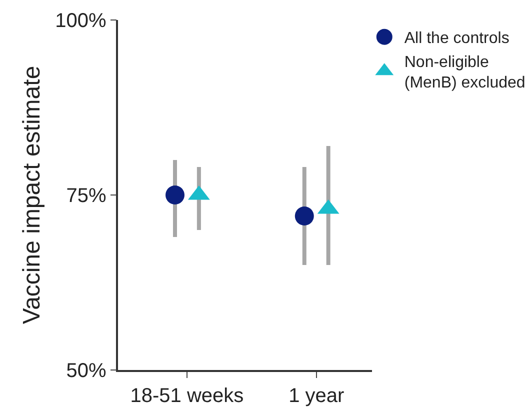 The image size is (532, 409). Describe the element at coordinates (465, 73) in the screenshot. I see `legend-label: Non-eligible (MenB) excluded` at that location.